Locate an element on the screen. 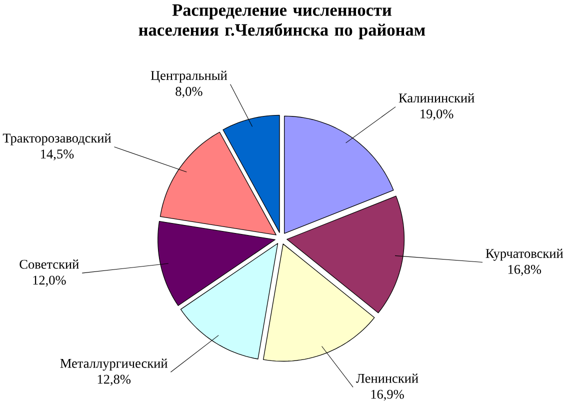 The width and height of the screenshot is (566, 403). data-label: 12,0% is located at coordinates (49, 281).